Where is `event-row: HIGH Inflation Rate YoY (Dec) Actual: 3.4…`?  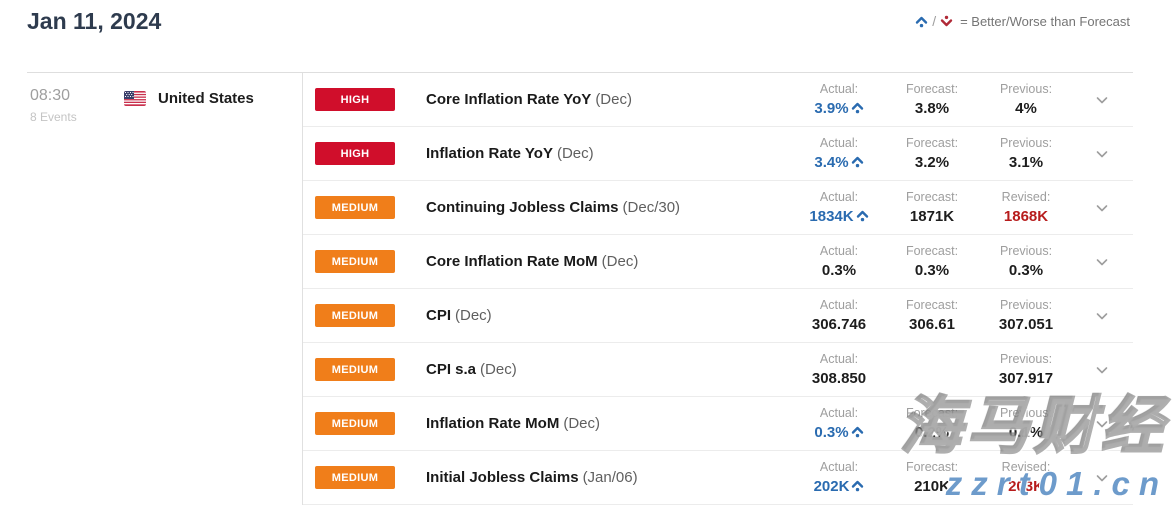
event-row: HIGH Inflation Rate YoY (Dec) Actual: 3.4… is located at coordinates (718, 154).